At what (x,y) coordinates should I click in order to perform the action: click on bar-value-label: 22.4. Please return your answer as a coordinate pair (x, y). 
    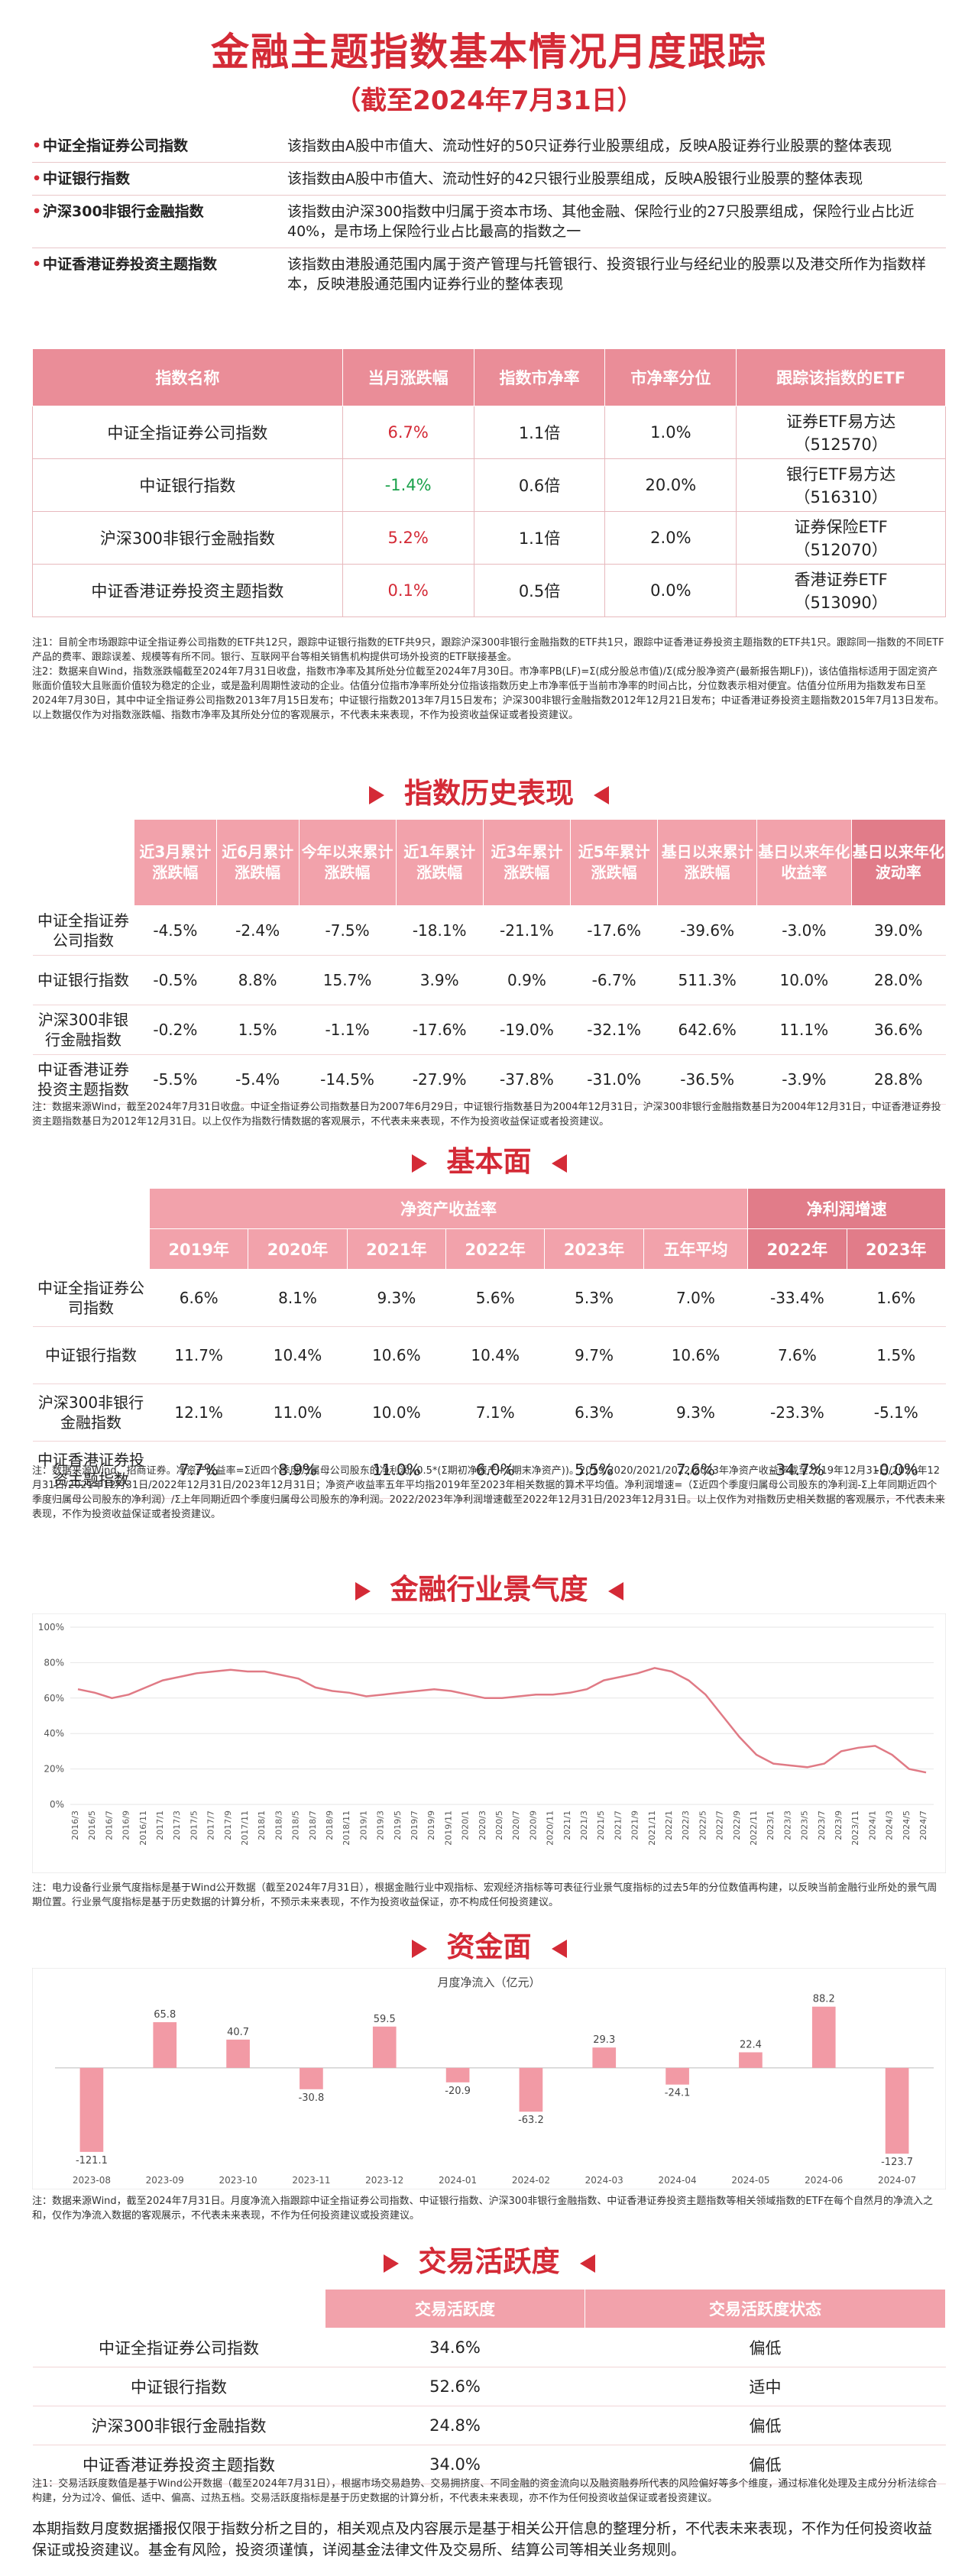
    Looking at the image, I should click on (751, 2044).